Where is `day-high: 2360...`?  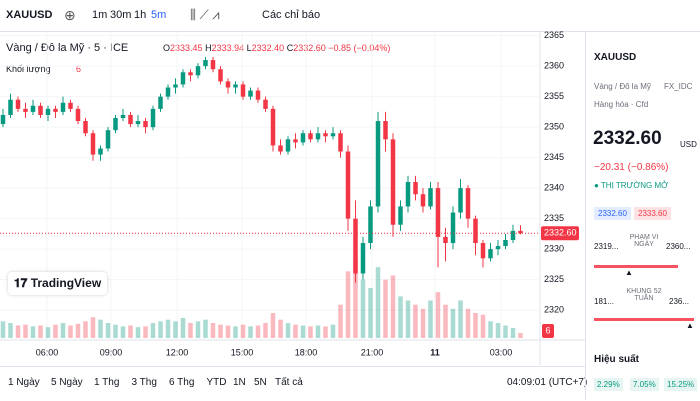
day-high: 2360... is located at coordinates (678, 246).